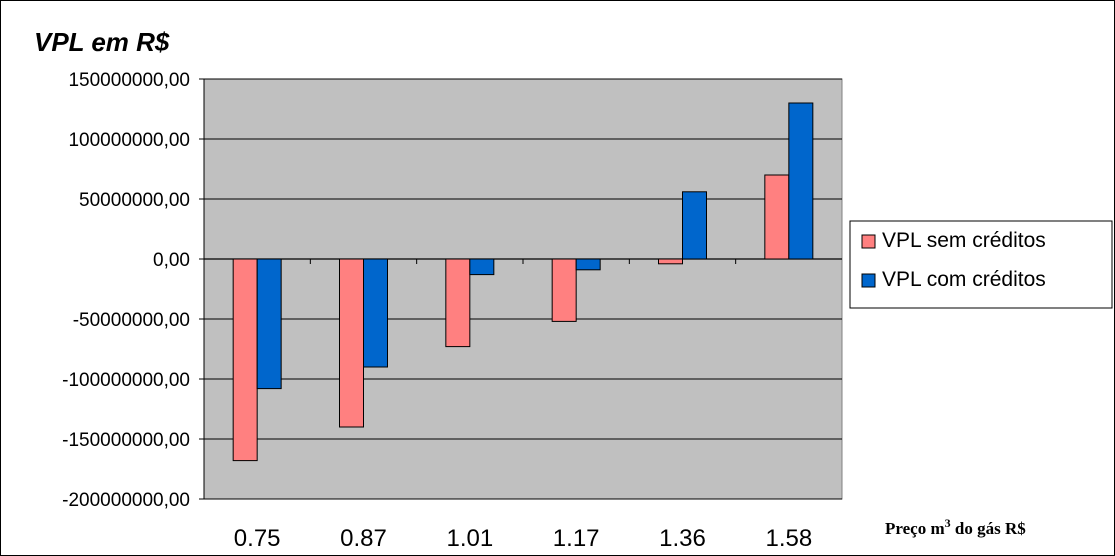 The width and height of the screenshot is (1115, 556). I want to click on chart-title: VPL em R$, so click(102, 42).